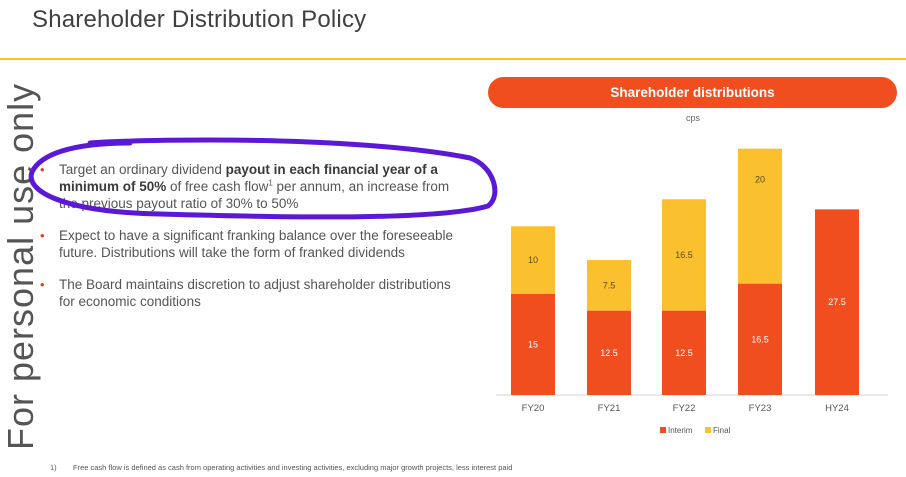 The width and height of the screenshot is (906, 477). Describe the element at coordinates (142, 169) in the screenshot. I see `bullet-text-pre: Target an ordinary dividend` at that location.